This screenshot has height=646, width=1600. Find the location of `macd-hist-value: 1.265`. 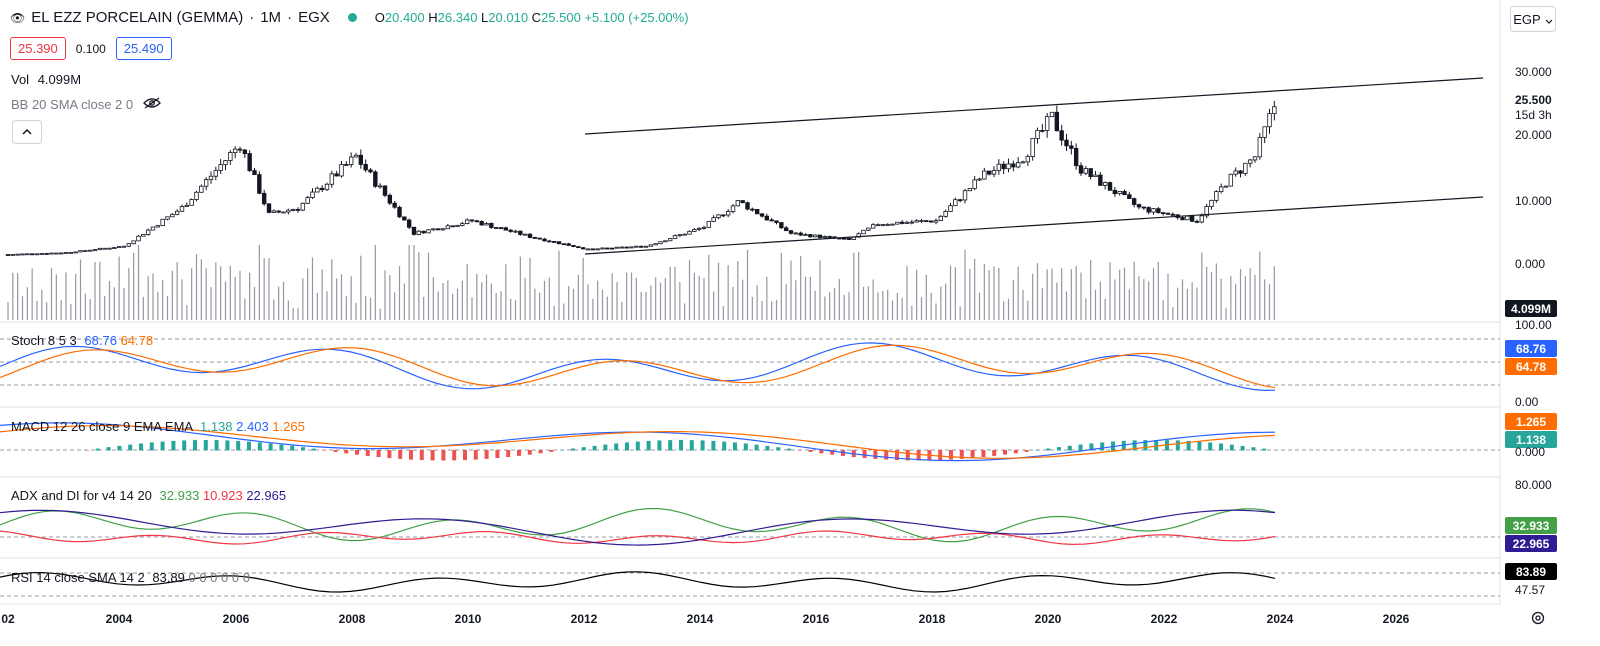

macd-hist-value: 1.265 is located at coordinates (288, 426).